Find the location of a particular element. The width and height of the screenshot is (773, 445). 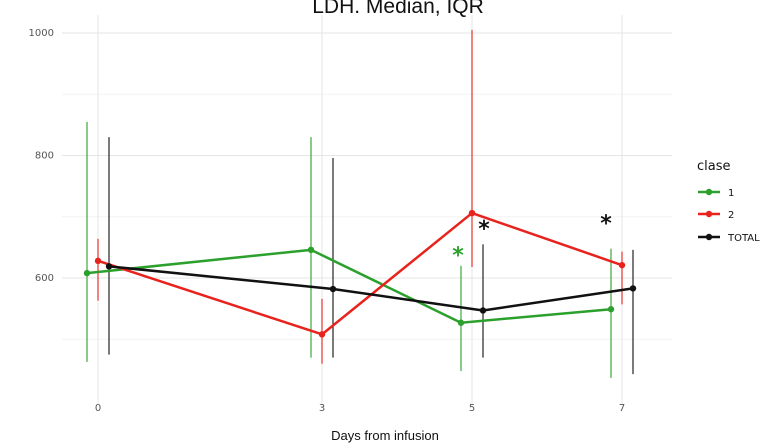

y-tick-label: 800 is located at coordinates (44, 156).